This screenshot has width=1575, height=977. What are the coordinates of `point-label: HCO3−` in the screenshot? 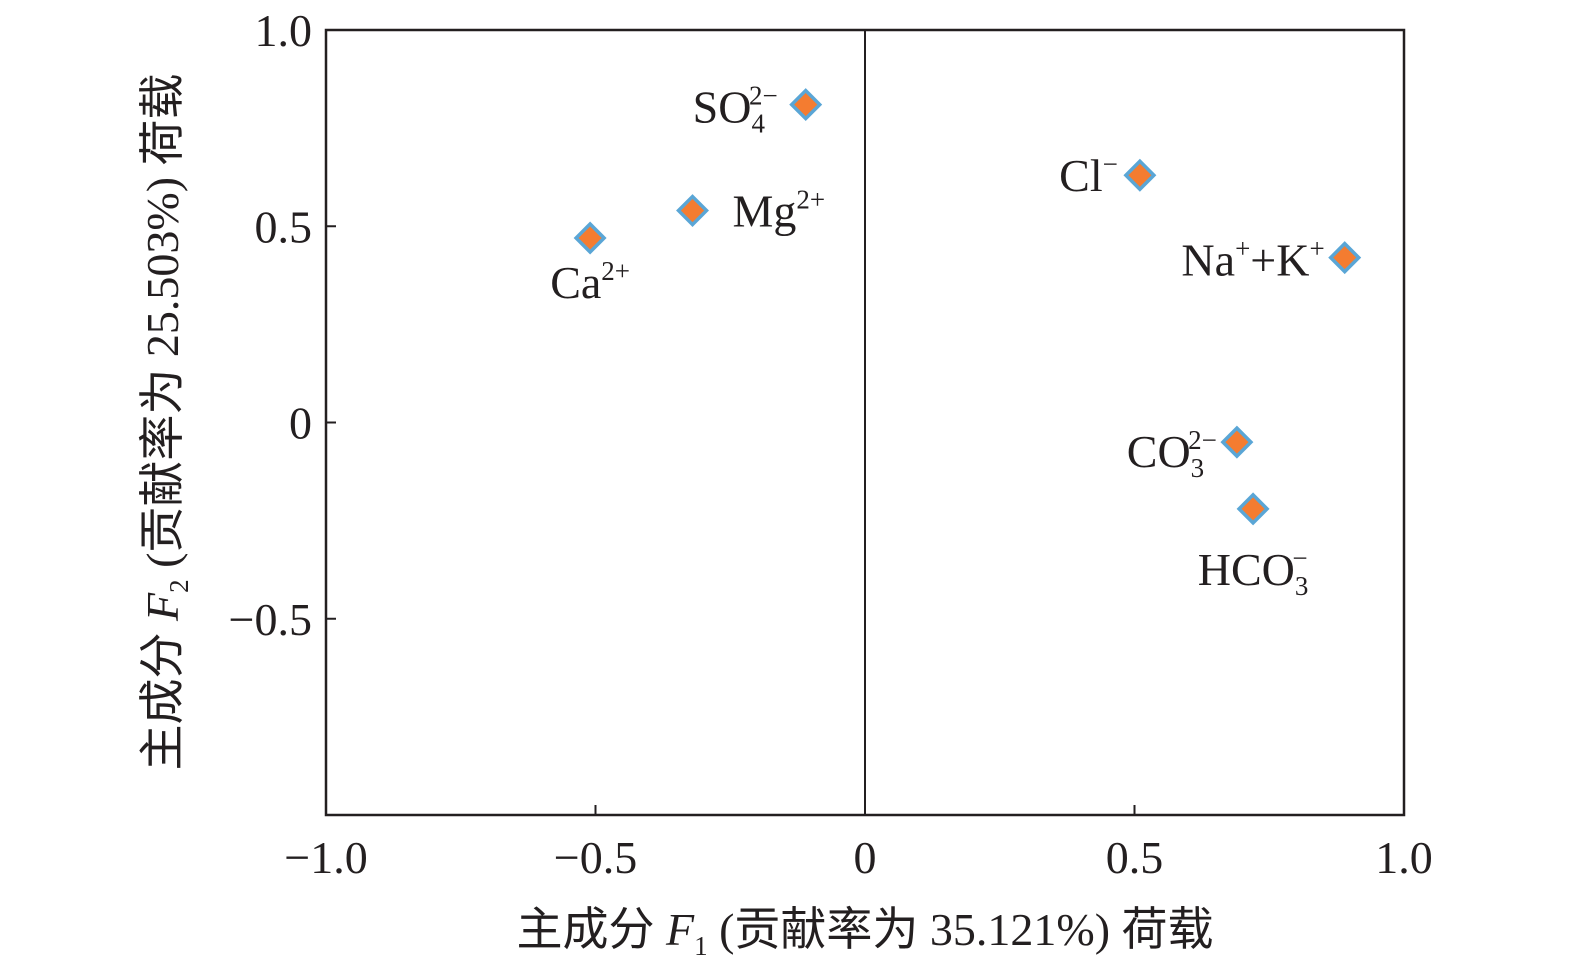 It's located at (1253, 572).